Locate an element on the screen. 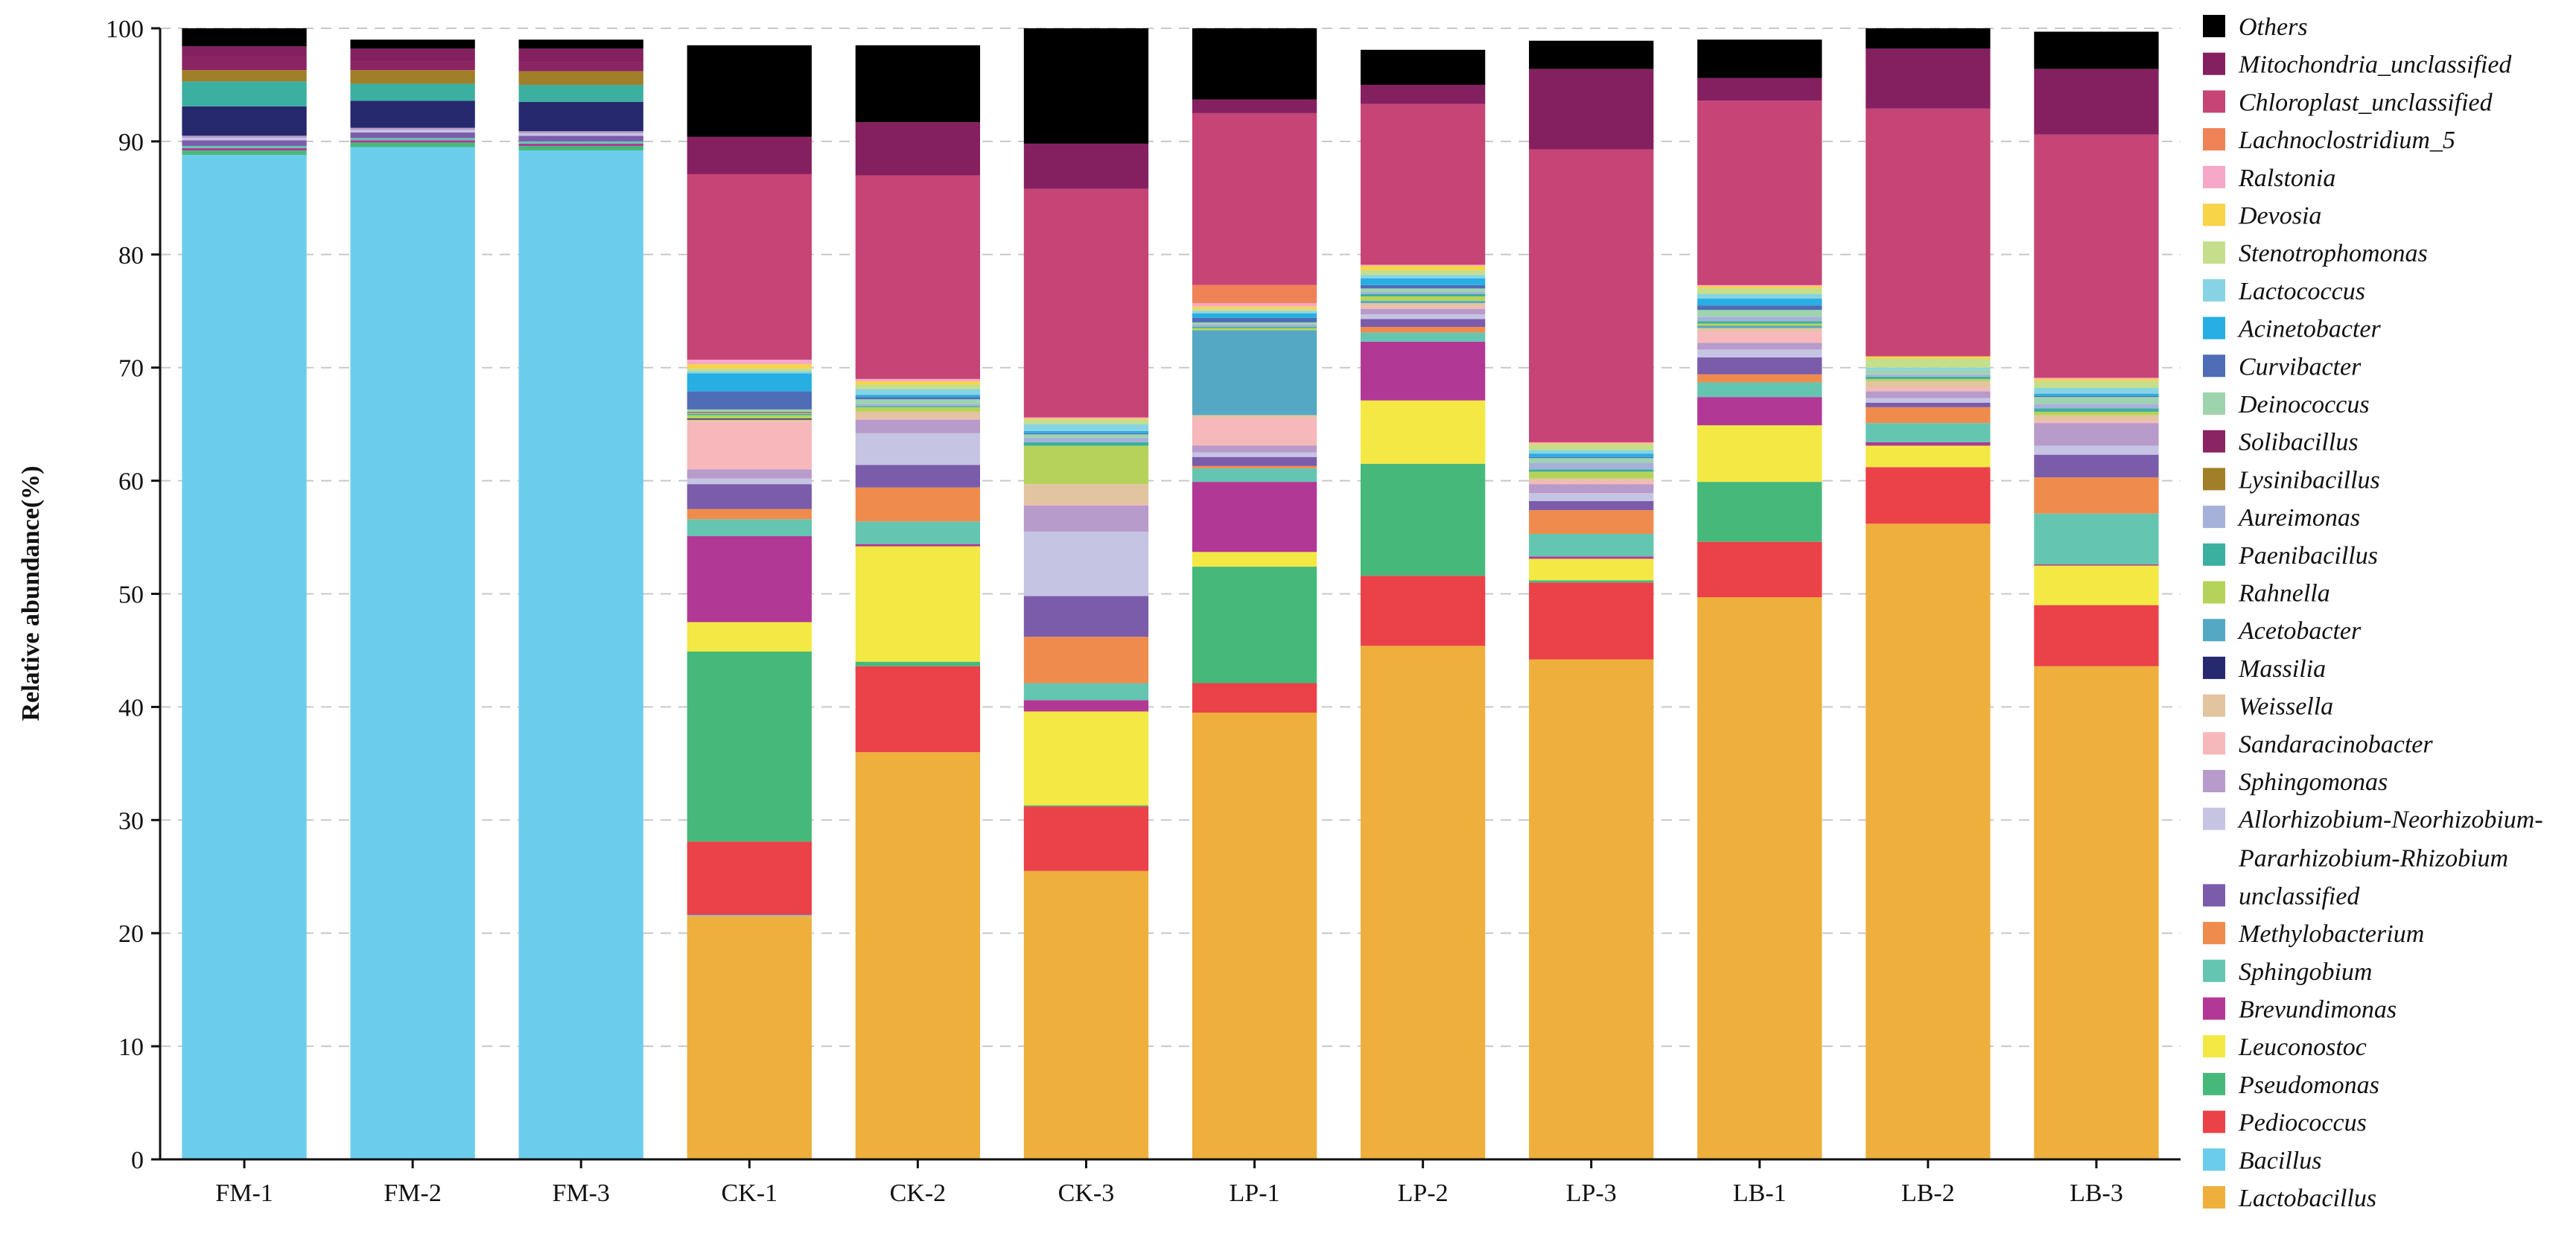 Image resolution: width=2576 pixels, height=1245 pixels. y-tick-label: 30 is located at coordinates (131, 821).